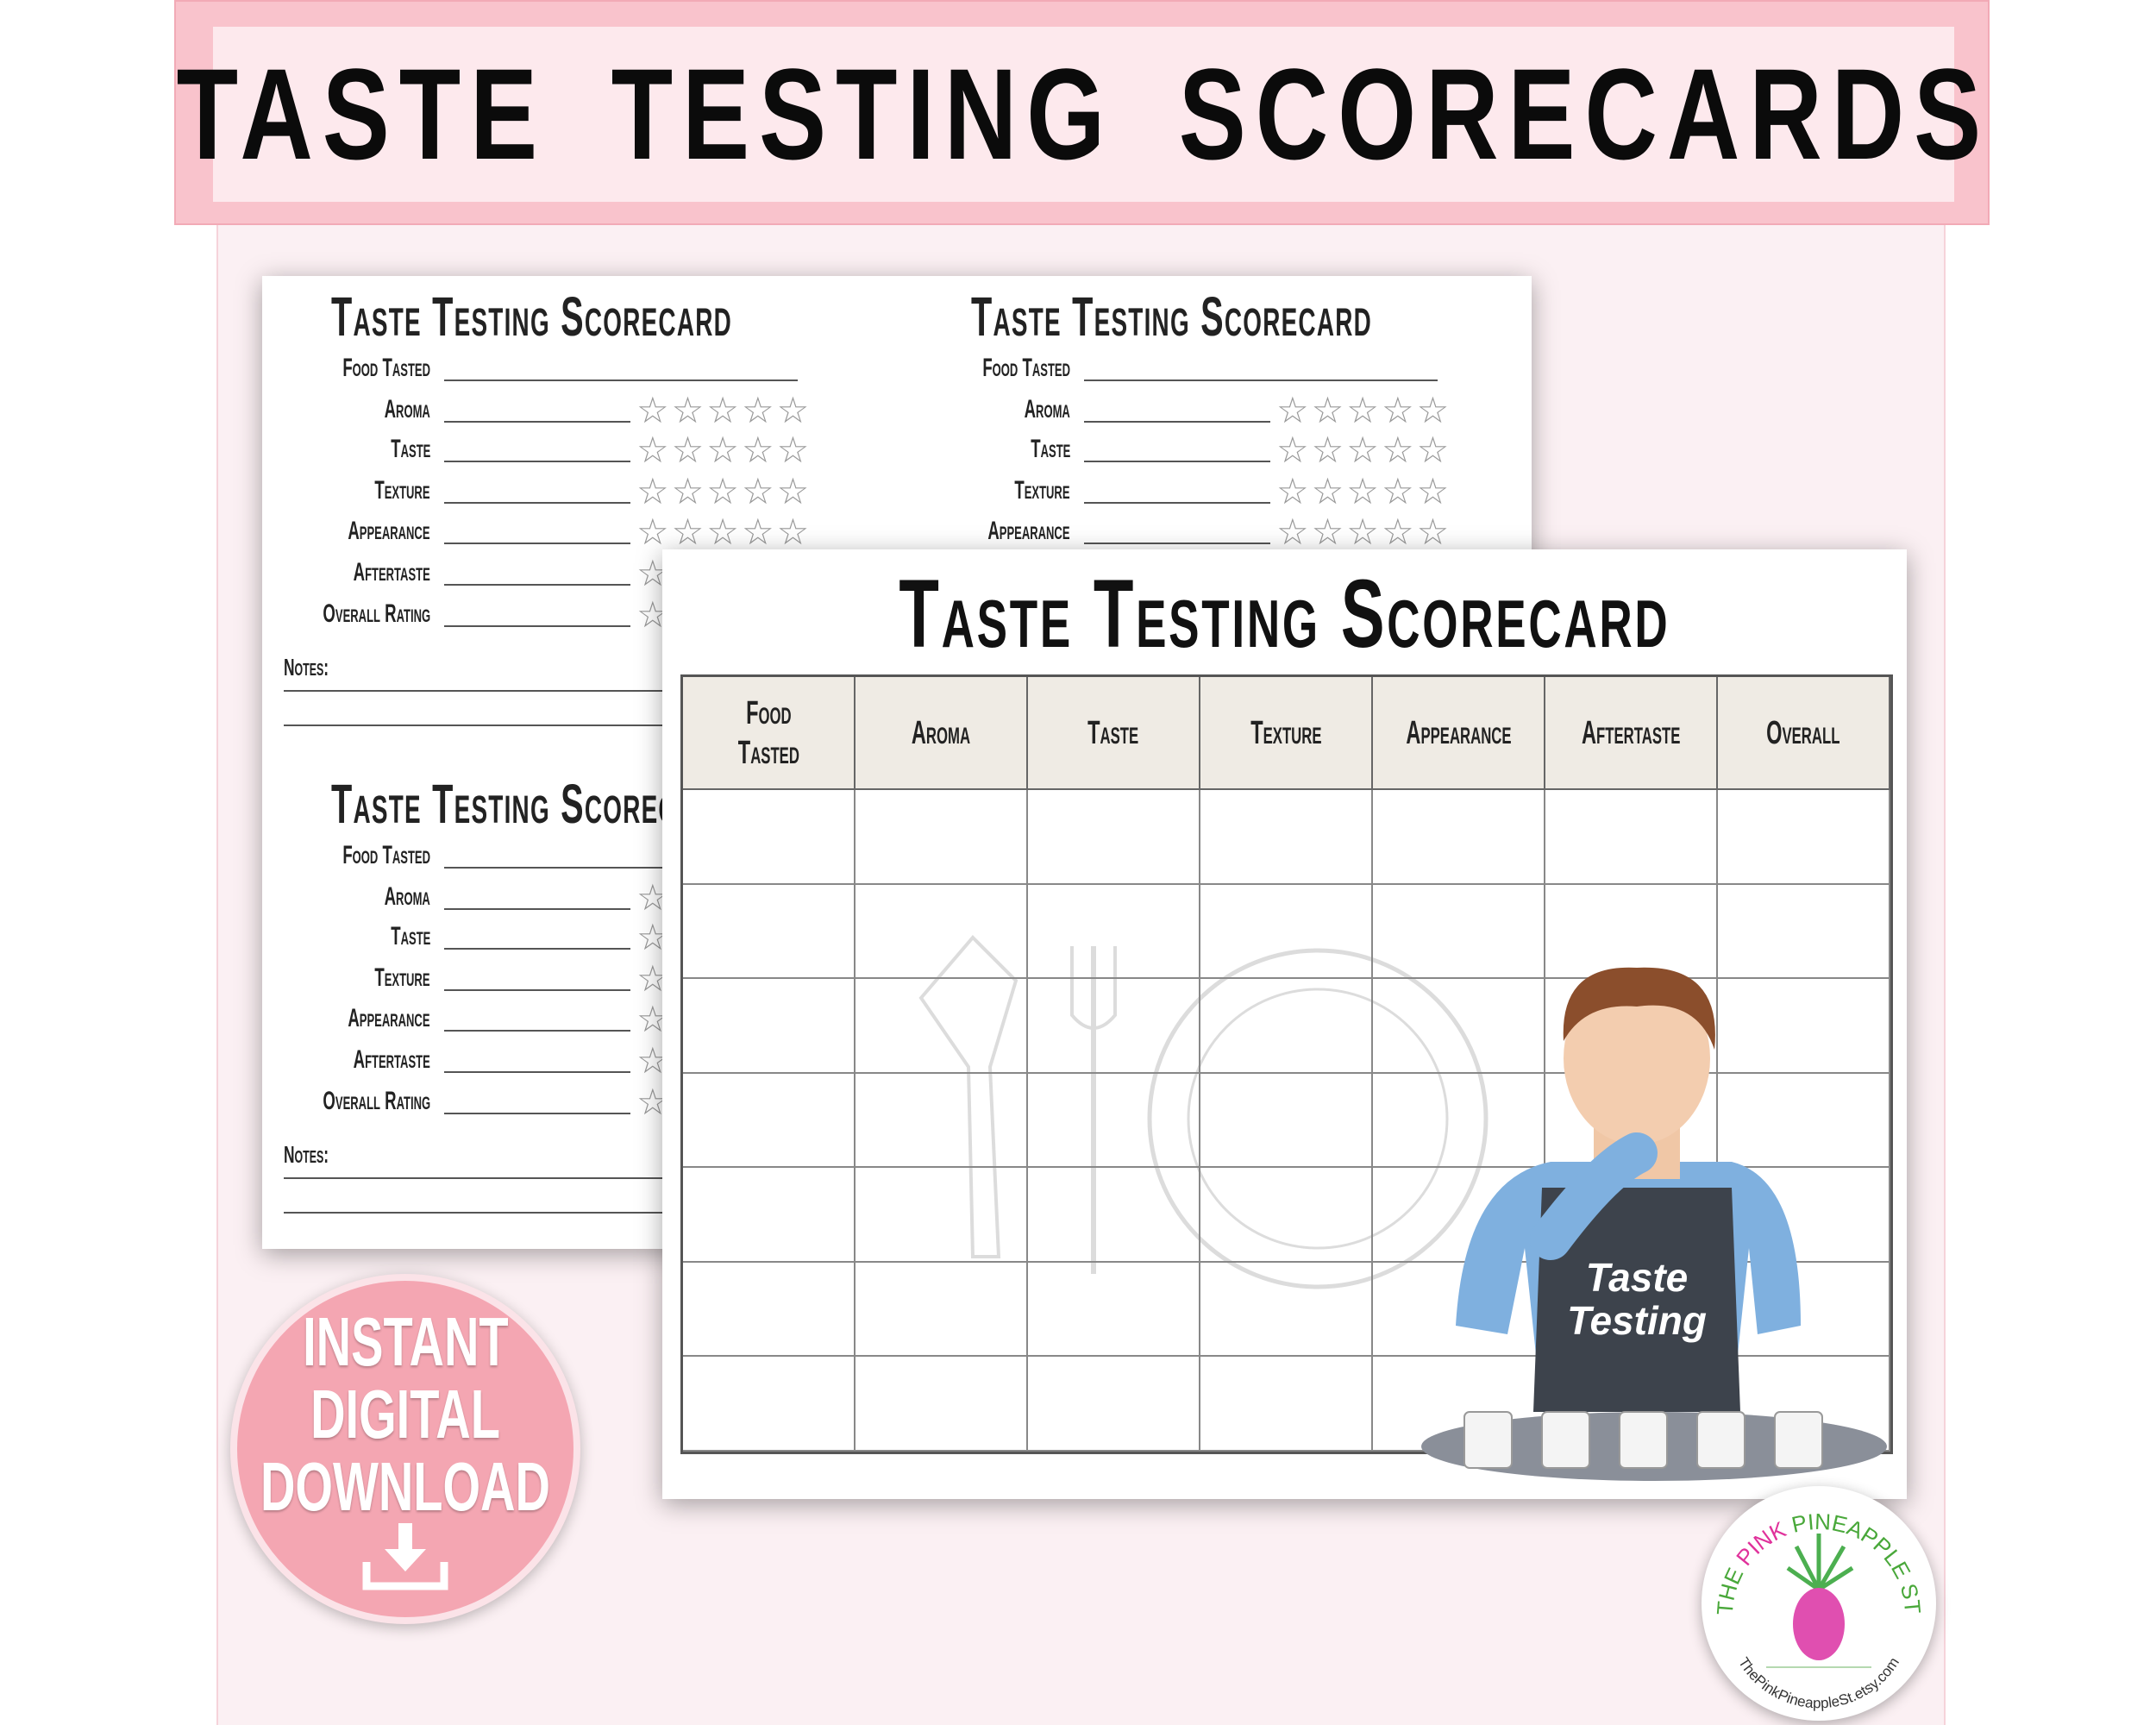 The image size is (2156, 1725). I want to click on badge-line-2: DIGITAL, so click(405, 1414).